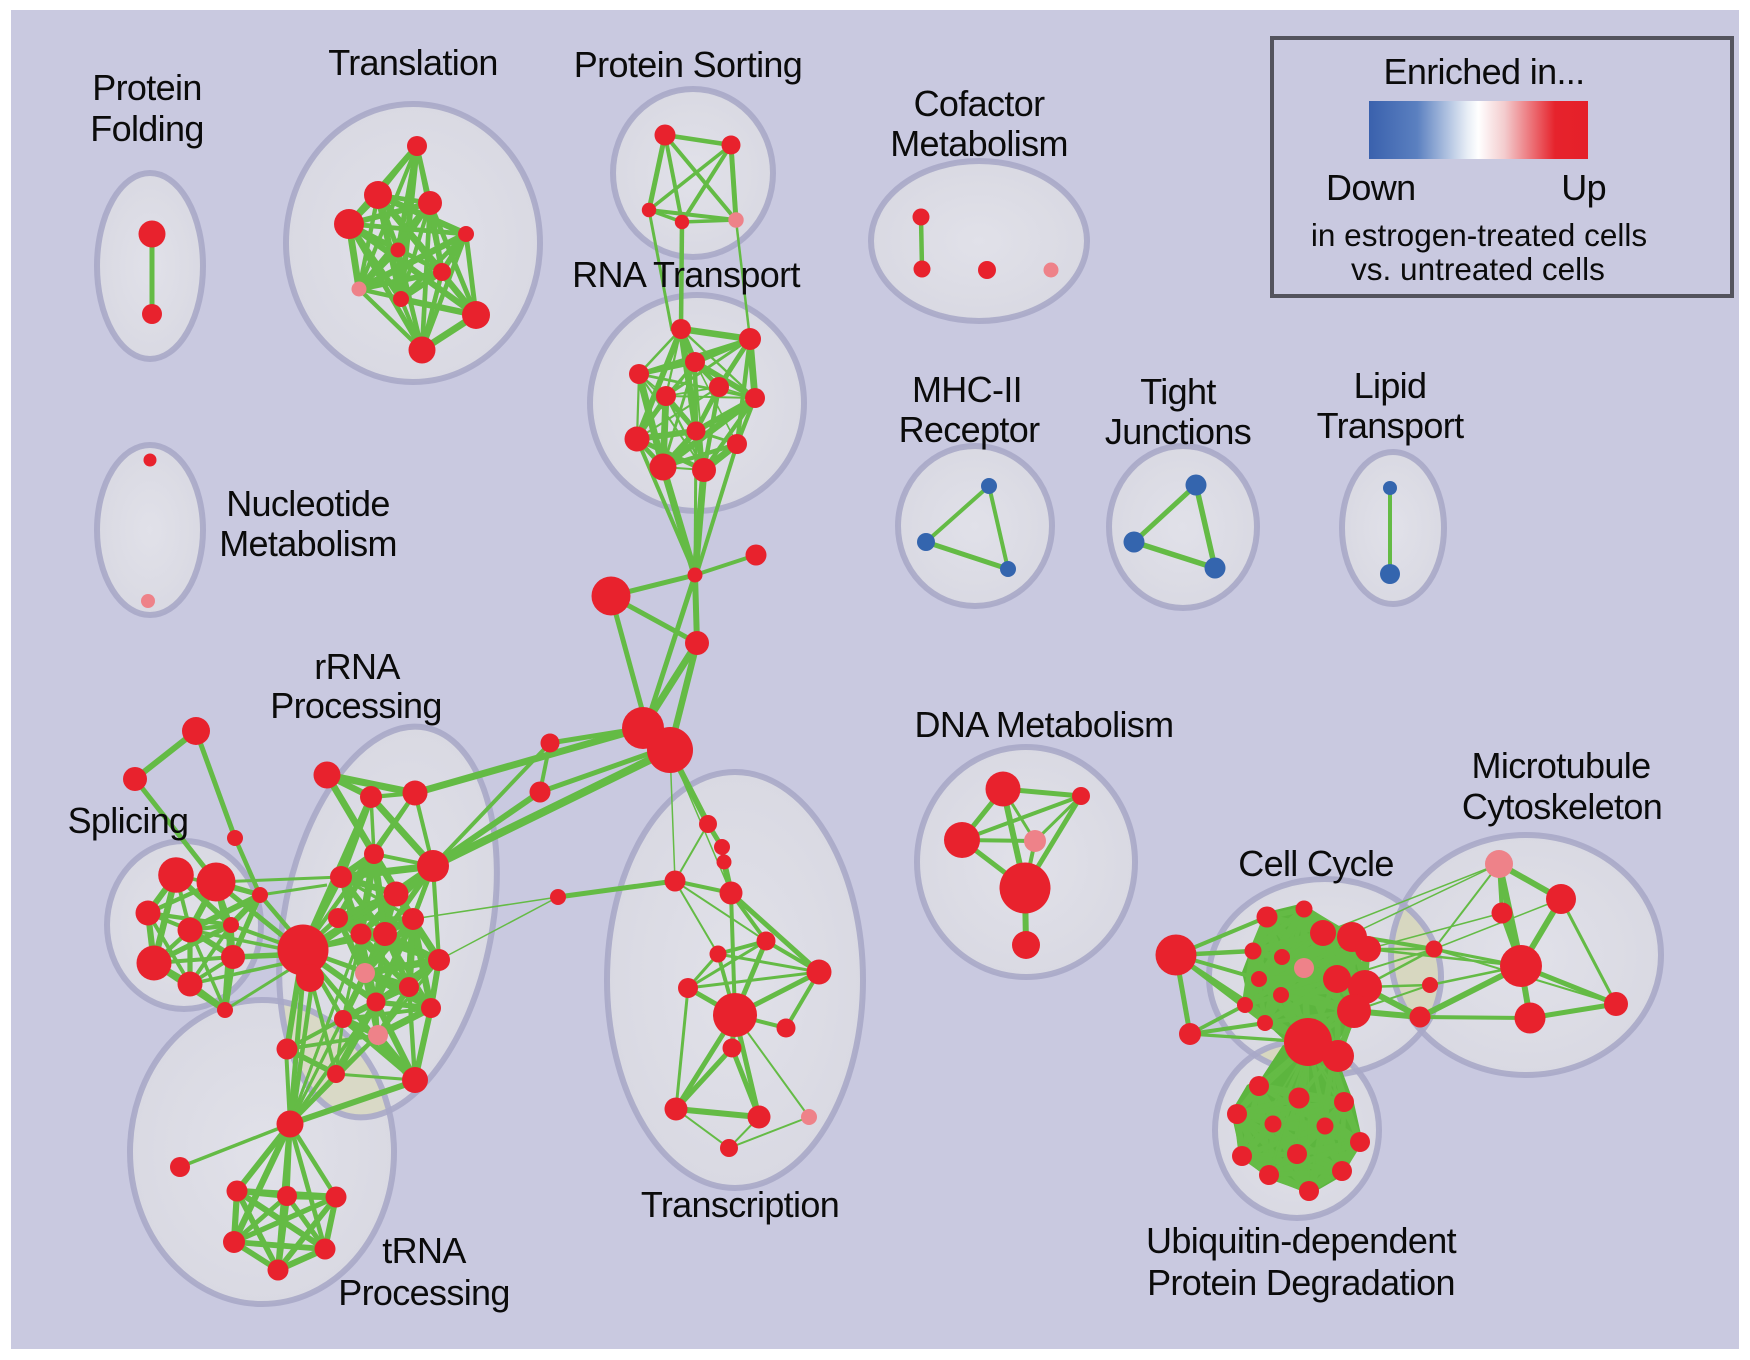 This screenshot has width=1750, height=1360. What do you see at coordinates (1562, 806) in the screenshot?
I see `svg-text: Cytoskeleton` at bounding box center [1562, 806].